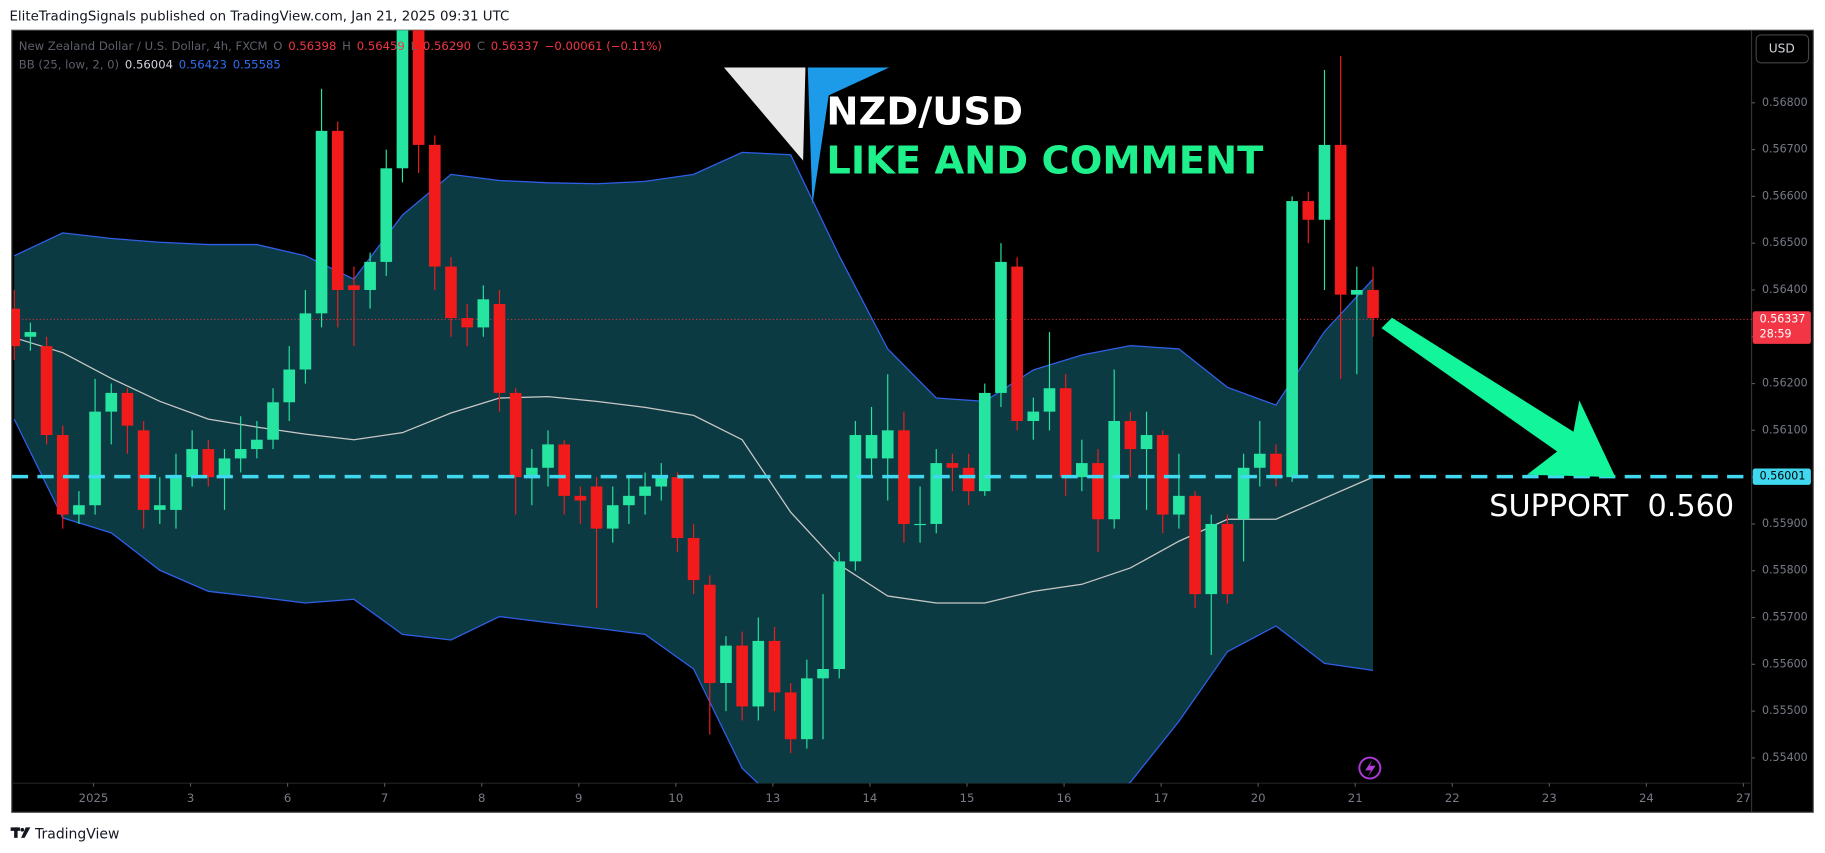 The height and width of the screenshot is (853, 1825). I want to click on brand: TradingView, so click(76, 834).